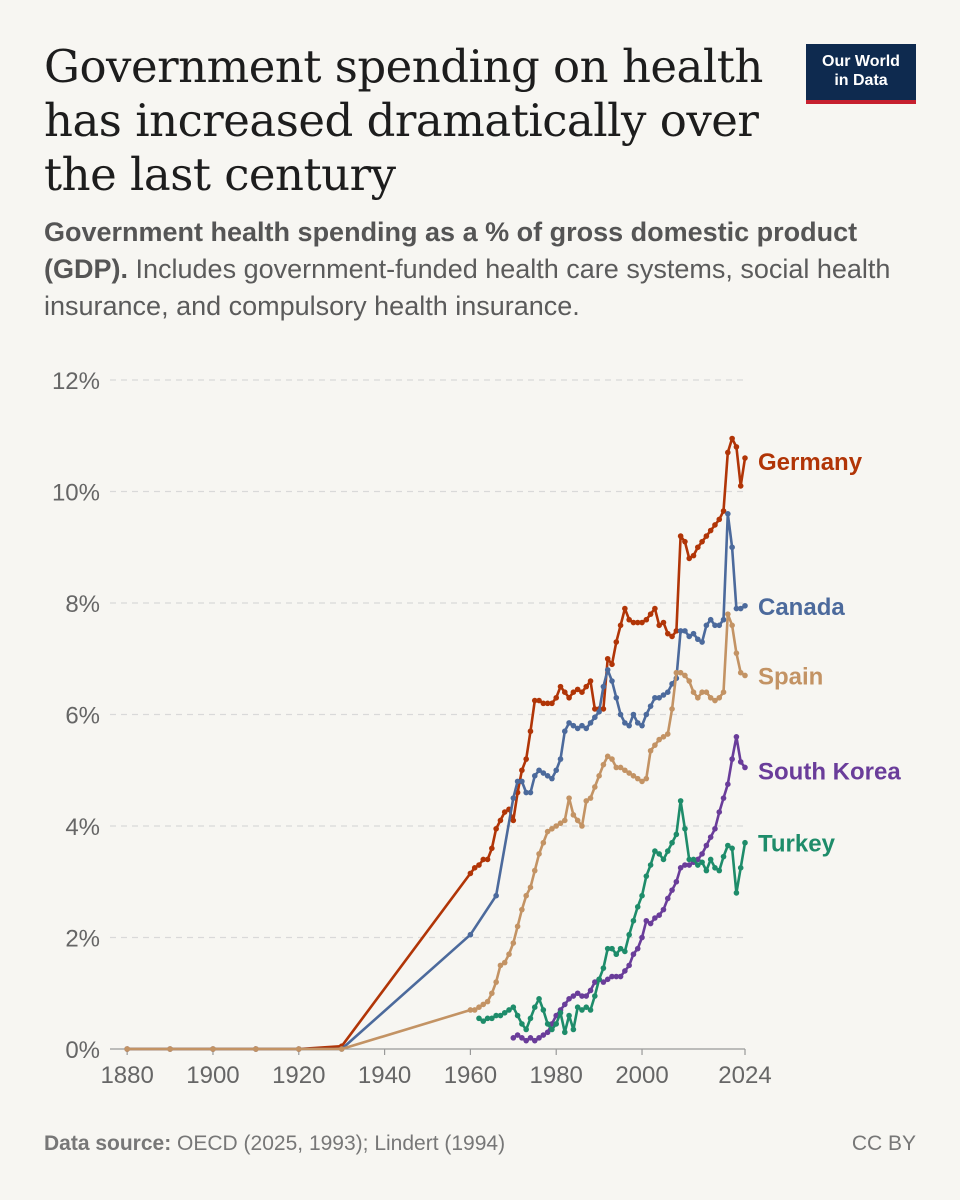 This screenshot has width=960, height=1200. Describe the element at coordinates (212, 1075) in the screenshot. I see `x-tick-label: 1900` at that location.